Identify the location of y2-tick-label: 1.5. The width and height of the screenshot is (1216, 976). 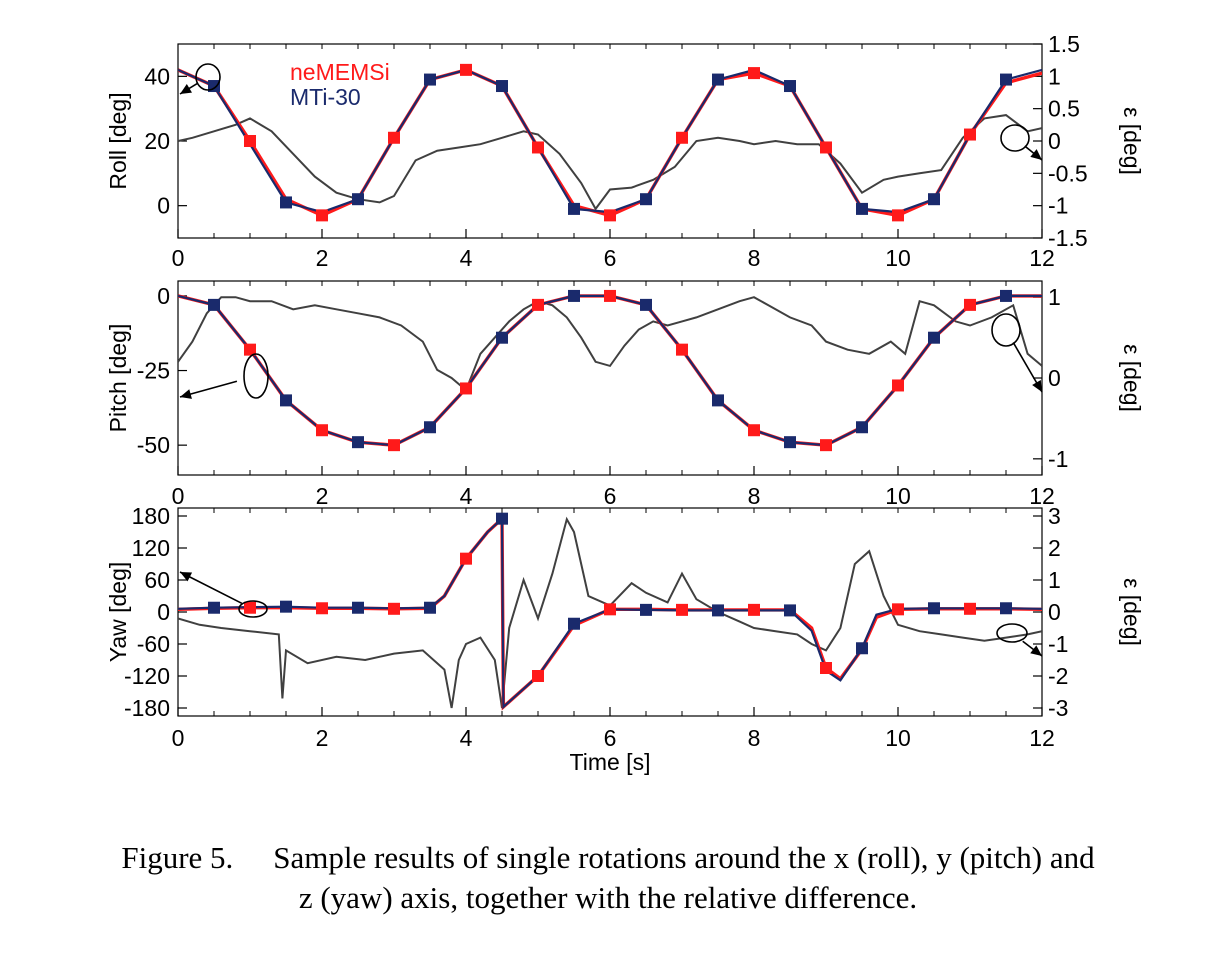
(1064, 44).